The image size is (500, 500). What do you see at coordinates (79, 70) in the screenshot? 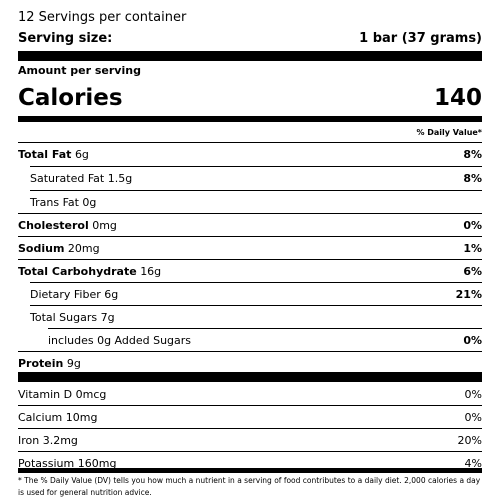
I see `amount-per-serving-label: Amount per serving` at bounding box center [79, 70].